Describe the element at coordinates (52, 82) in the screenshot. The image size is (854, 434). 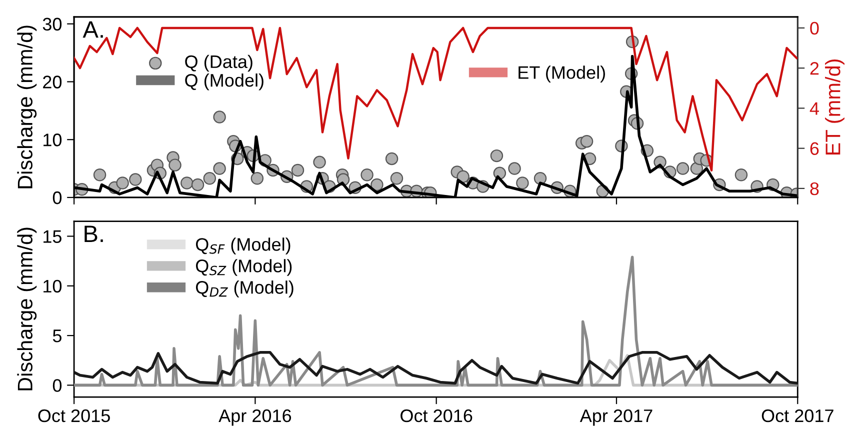
I see `y-tick-label: 20` at that location.